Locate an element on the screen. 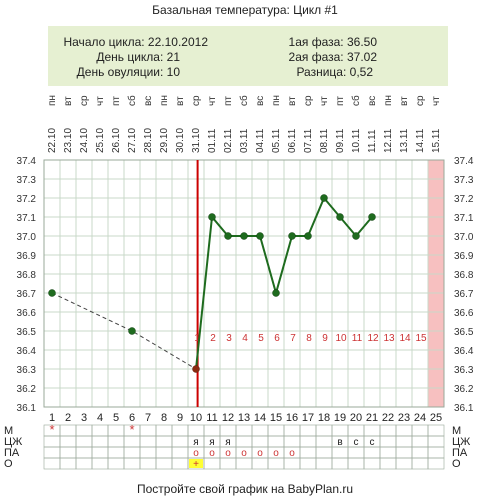  day-number: 17 is located at coordinates (308, 418).